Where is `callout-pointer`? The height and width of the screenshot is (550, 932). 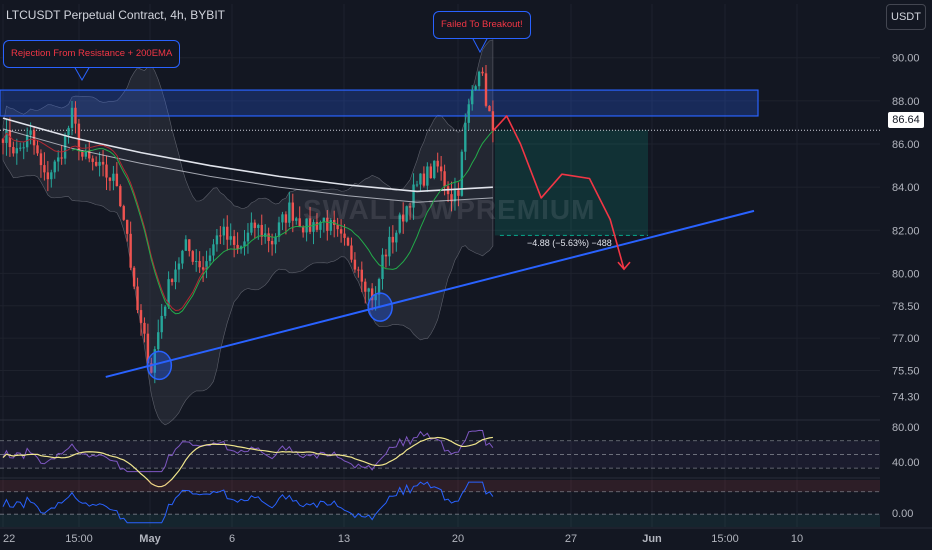 callout-pointer is located at coordinates (82, 73).